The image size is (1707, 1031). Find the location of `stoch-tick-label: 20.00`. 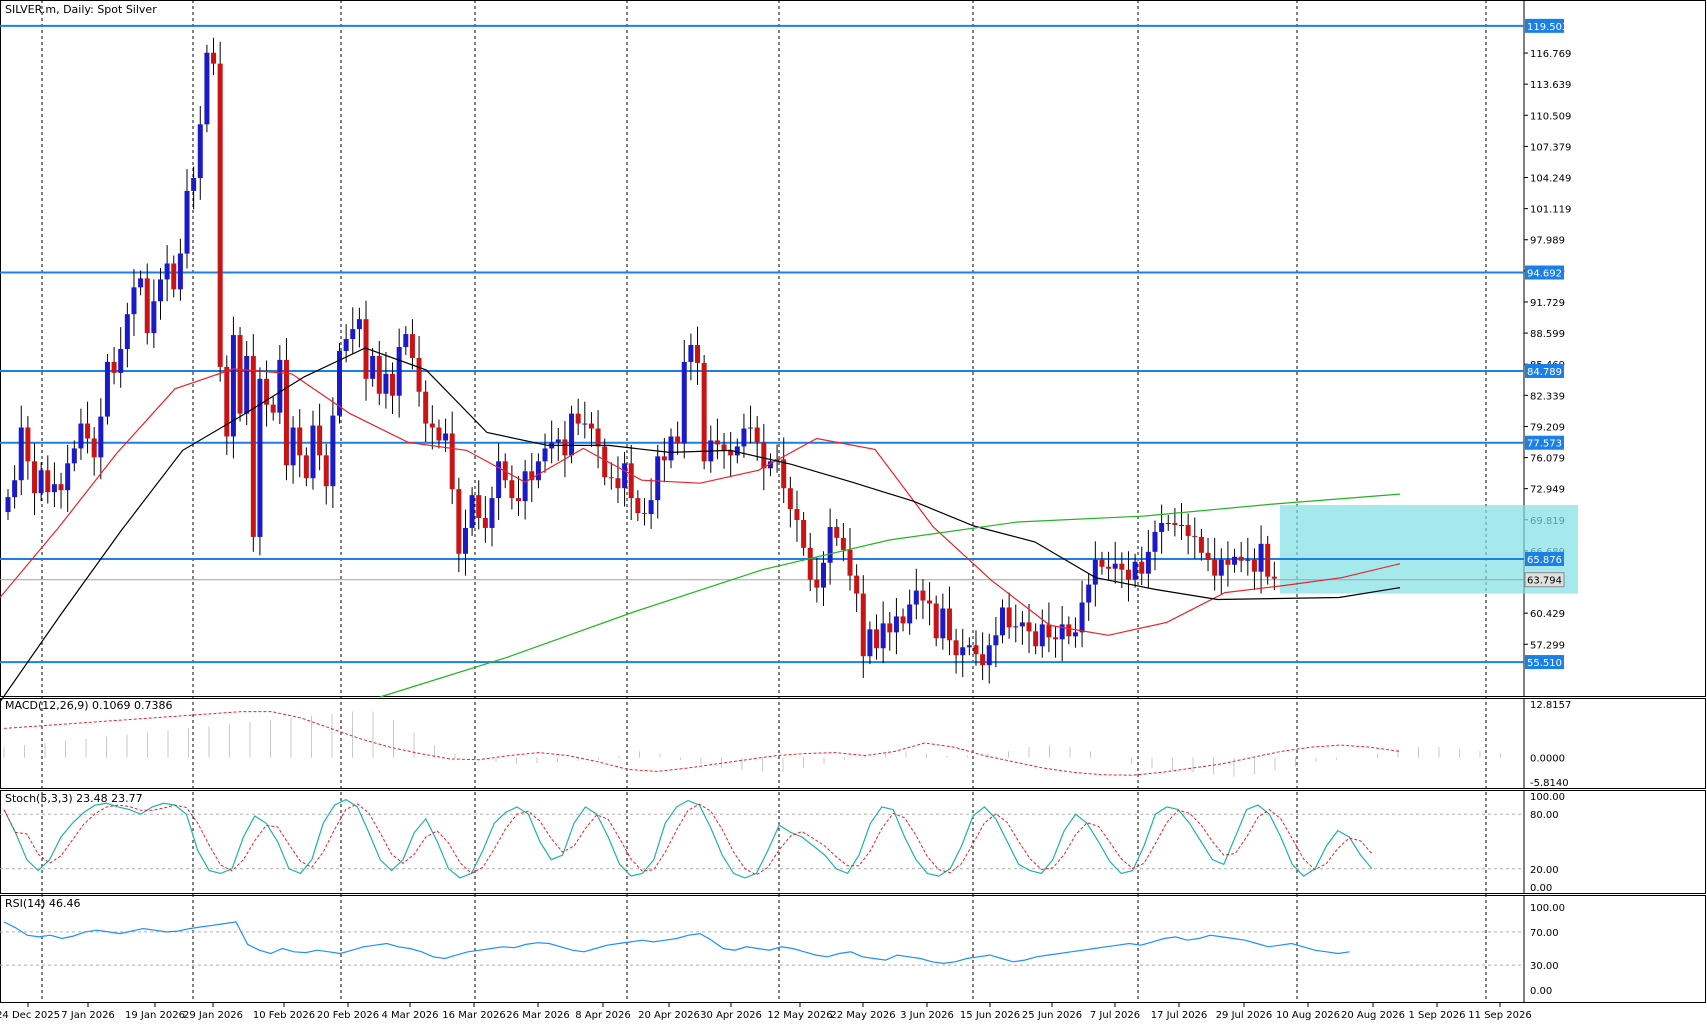

stoch-tick-label: 20.00 is located at coordinates (1544, 870).